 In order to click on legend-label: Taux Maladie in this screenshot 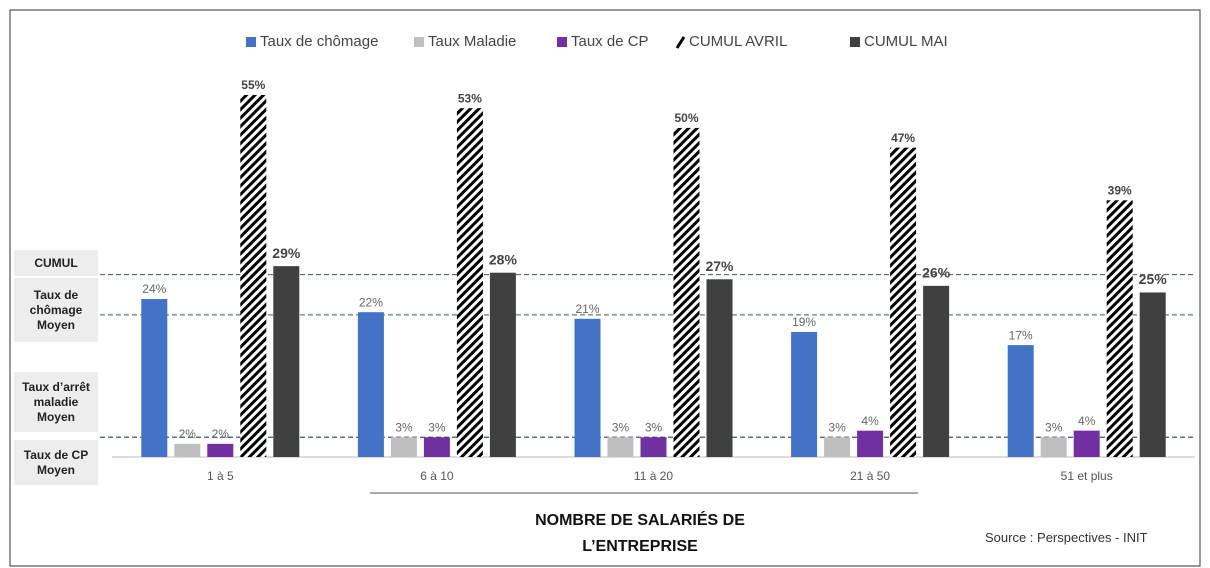, I will do `click(472, 41)`.